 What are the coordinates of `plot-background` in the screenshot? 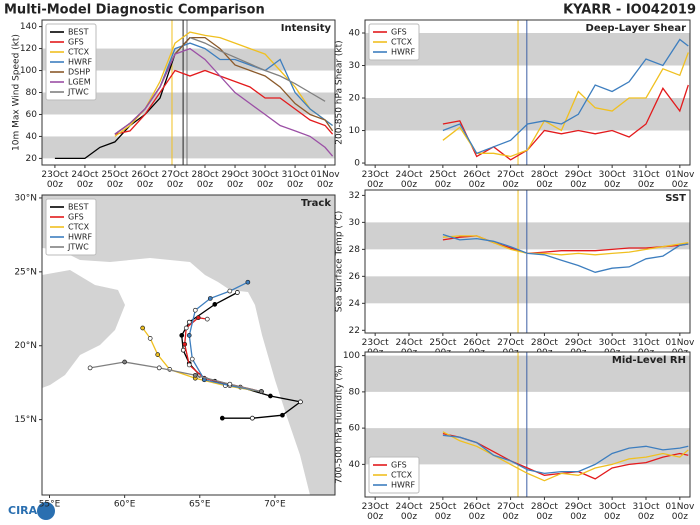 It's located at (527, 261).